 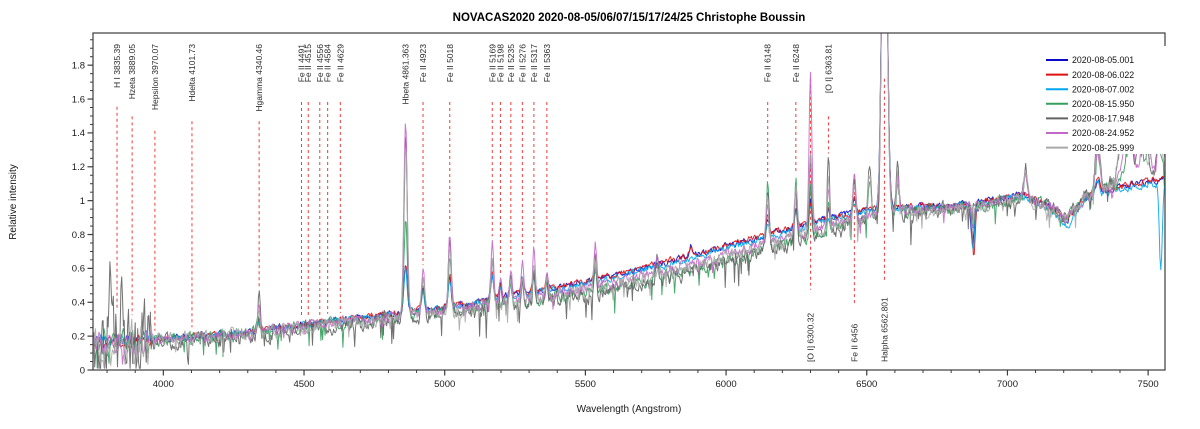 What do you see at coordinates (492, 63) in the screenshot?
I see `spectral-line-label: Fe II 5169` at bounding box center [492, 63].